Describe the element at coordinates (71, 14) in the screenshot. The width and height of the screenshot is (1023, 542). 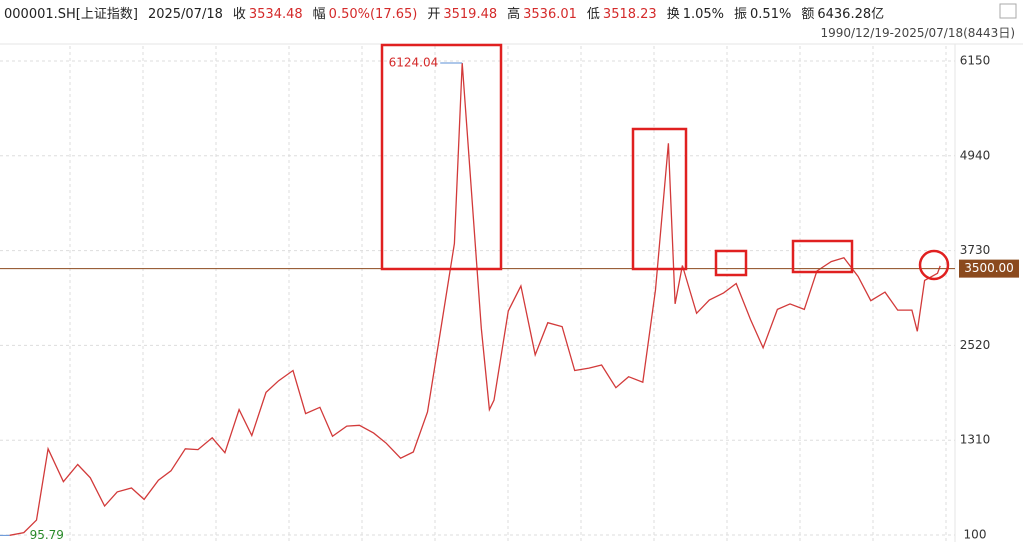
I see `index-code: 000001.SH[上证指数]` at that location.